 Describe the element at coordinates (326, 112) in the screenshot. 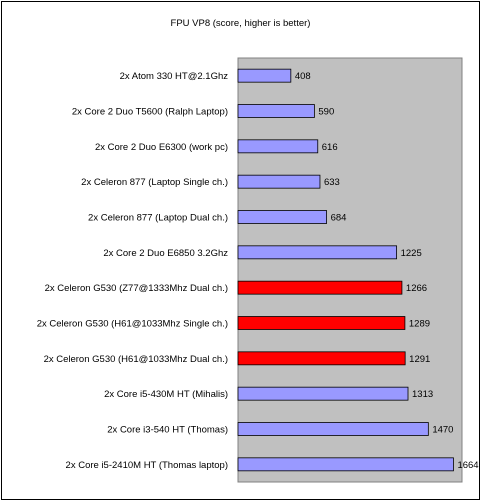

I see `value-label: 590` at that location.